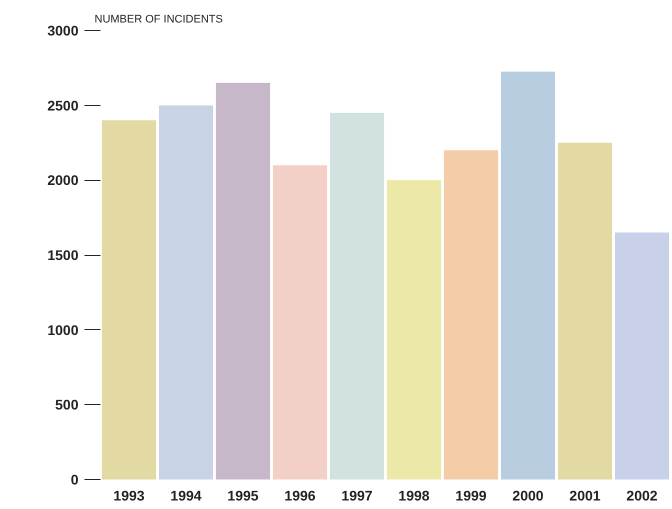  I want to click on y-tick-label: 1000, so click(63, 330).